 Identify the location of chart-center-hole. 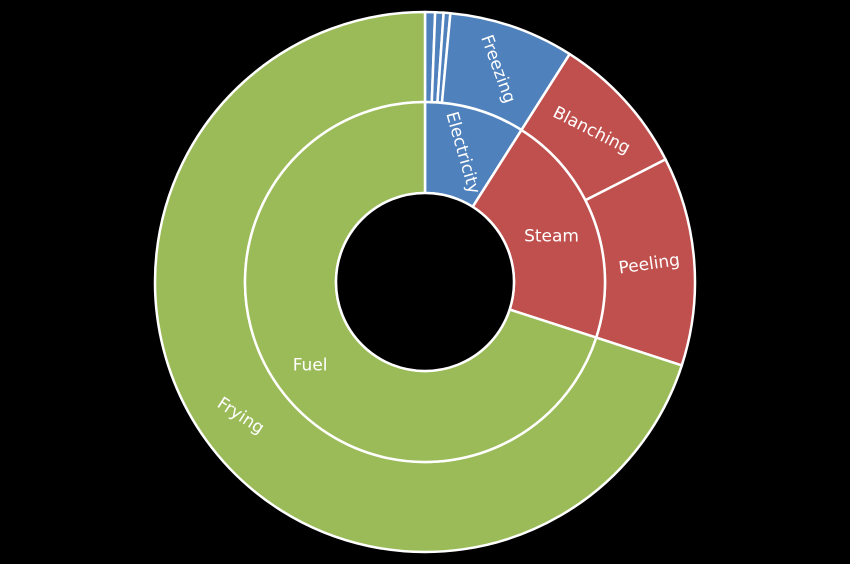
(425, 282).